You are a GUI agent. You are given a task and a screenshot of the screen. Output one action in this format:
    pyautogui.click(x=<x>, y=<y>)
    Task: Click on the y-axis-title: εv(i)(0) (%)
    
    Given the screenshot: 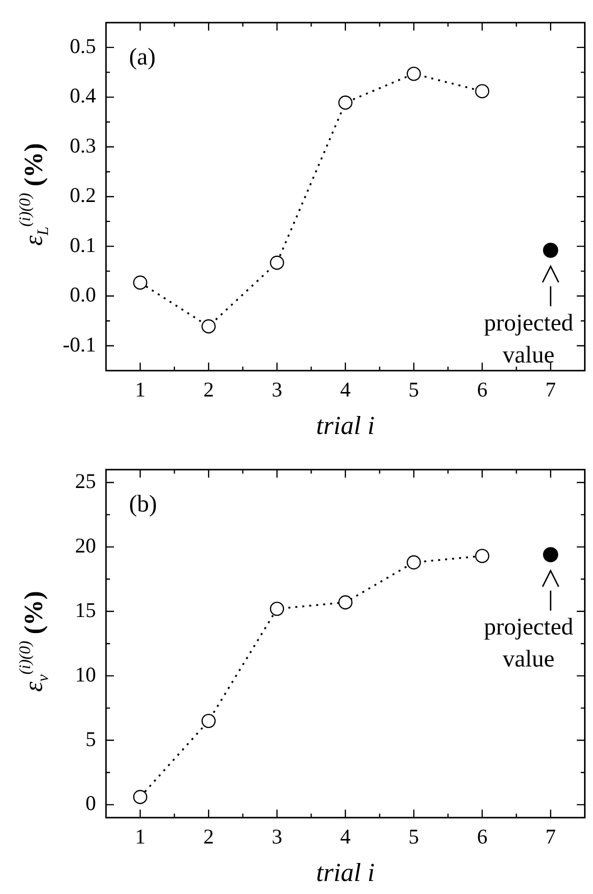 What is the action you would take?
    pyautogui.click(x=34, y=641)
    